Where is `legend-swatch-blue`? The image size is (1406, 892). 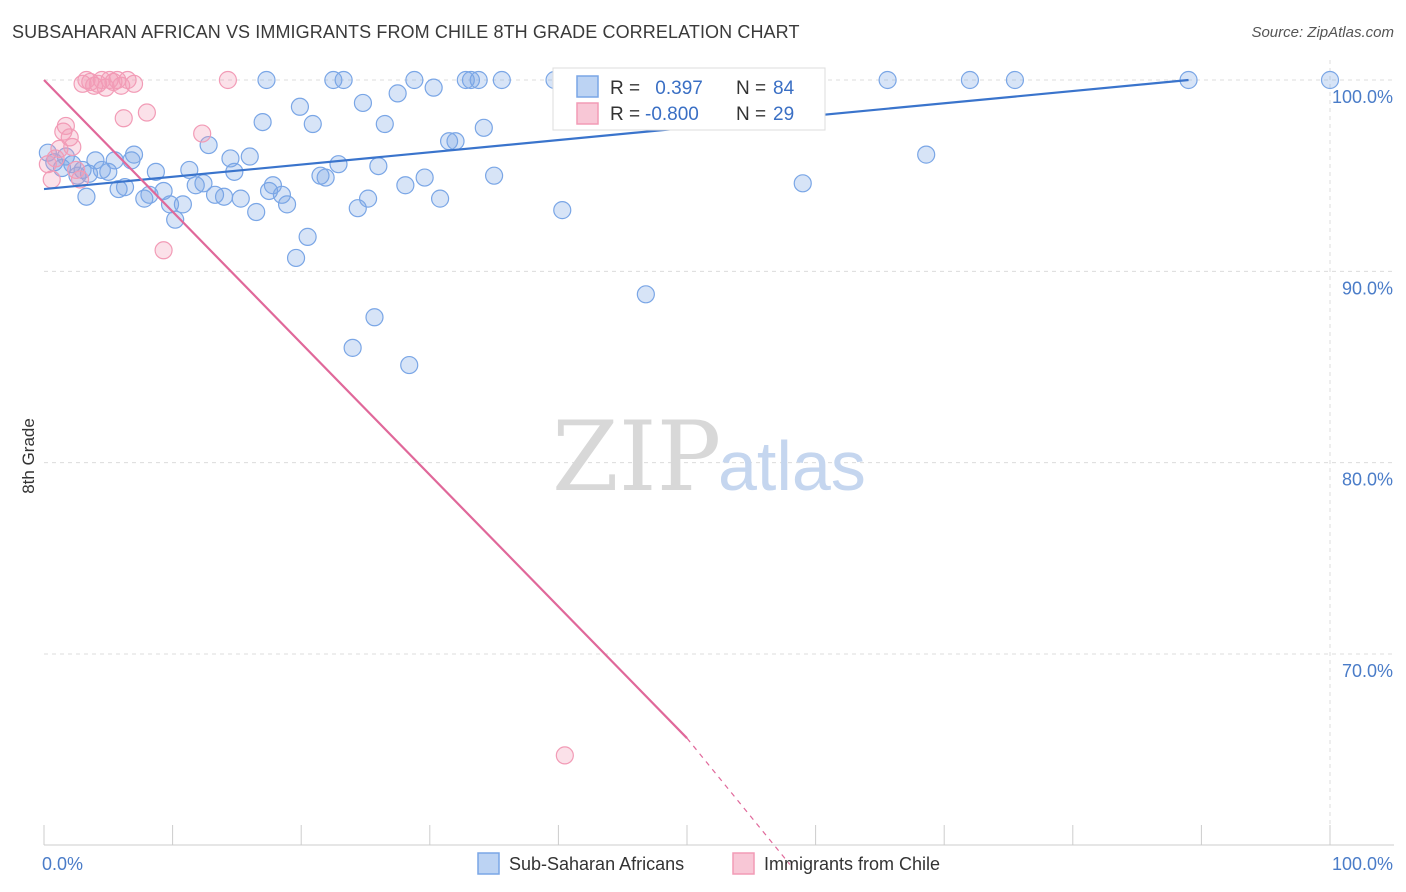
legend-swatch-blue is located at coordinates (587, 86).